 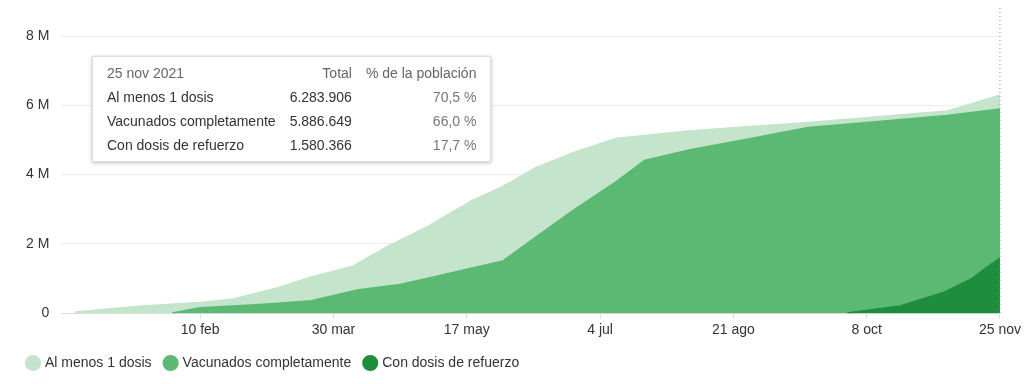 What do you see at coordinates (336, 73) in the screenshot?
I see `annotation: Total` at bounding box center [336, 73].